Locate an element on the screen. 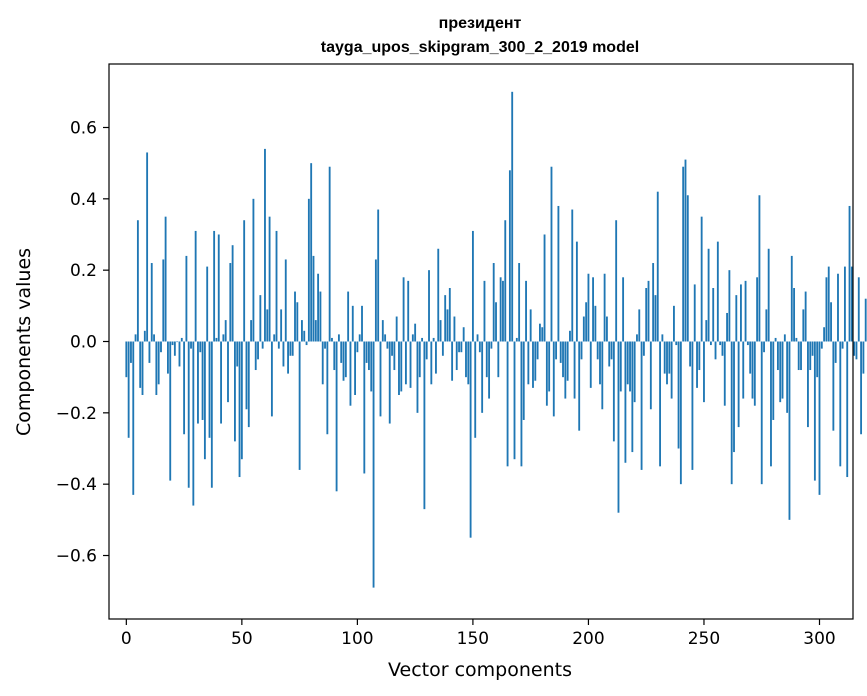 Image resolution: width=867 pixels, height=696 pixels. y-tick-label: 0.4 is located at coordinates (83, 200).